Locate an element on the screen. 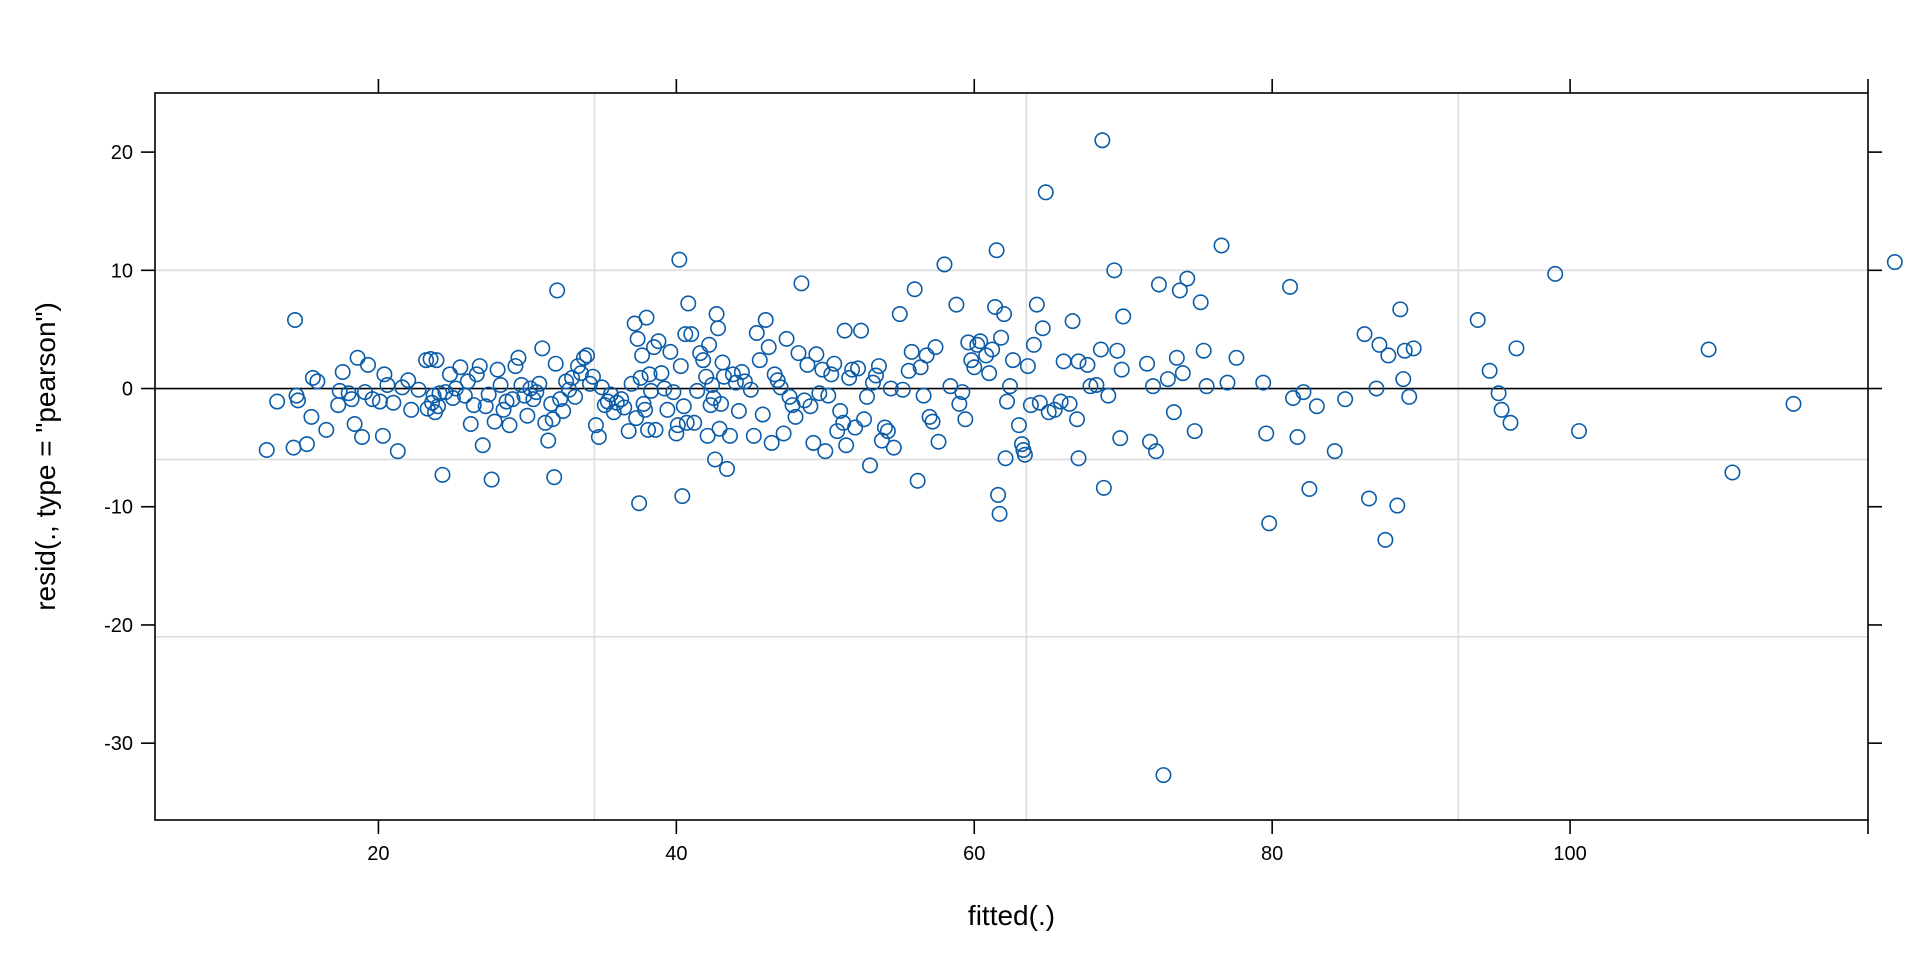 This screenshot has height=960, width=1920. y-tick-label: 0 is located at coordinates (127, 390).